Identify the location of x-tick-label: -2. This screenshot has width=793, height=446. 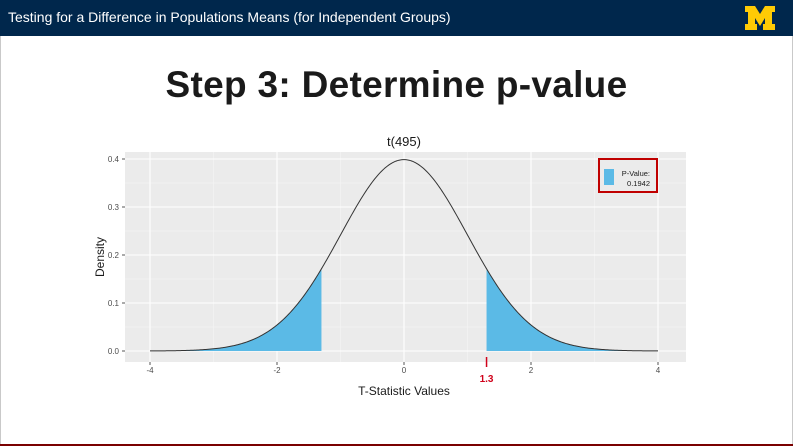
(277, 370).